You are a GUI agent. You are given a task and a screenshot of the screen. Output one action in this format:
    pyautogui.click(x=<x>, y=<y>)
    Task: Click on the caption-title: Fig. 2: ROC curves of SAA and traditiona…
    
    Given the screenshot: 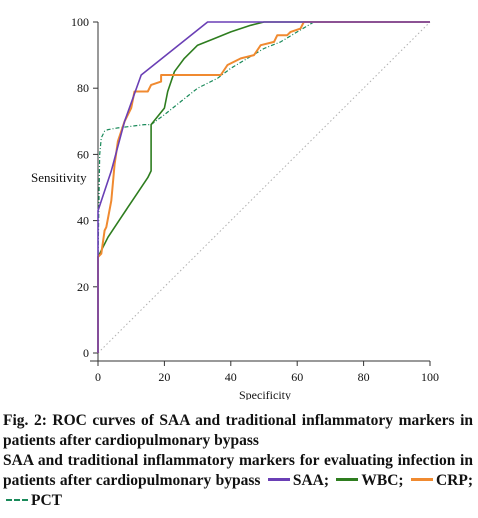 What is the action you would take?
    pyautogui.click(x=238, y=430)
    